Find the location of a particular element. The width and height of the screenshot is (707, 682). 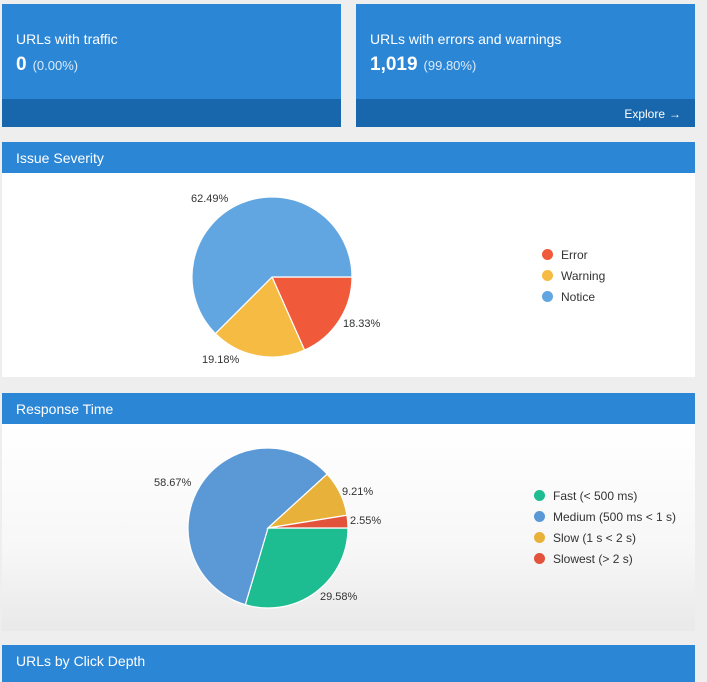

arrow-right-icon: → is located at coordinates (675, 114).